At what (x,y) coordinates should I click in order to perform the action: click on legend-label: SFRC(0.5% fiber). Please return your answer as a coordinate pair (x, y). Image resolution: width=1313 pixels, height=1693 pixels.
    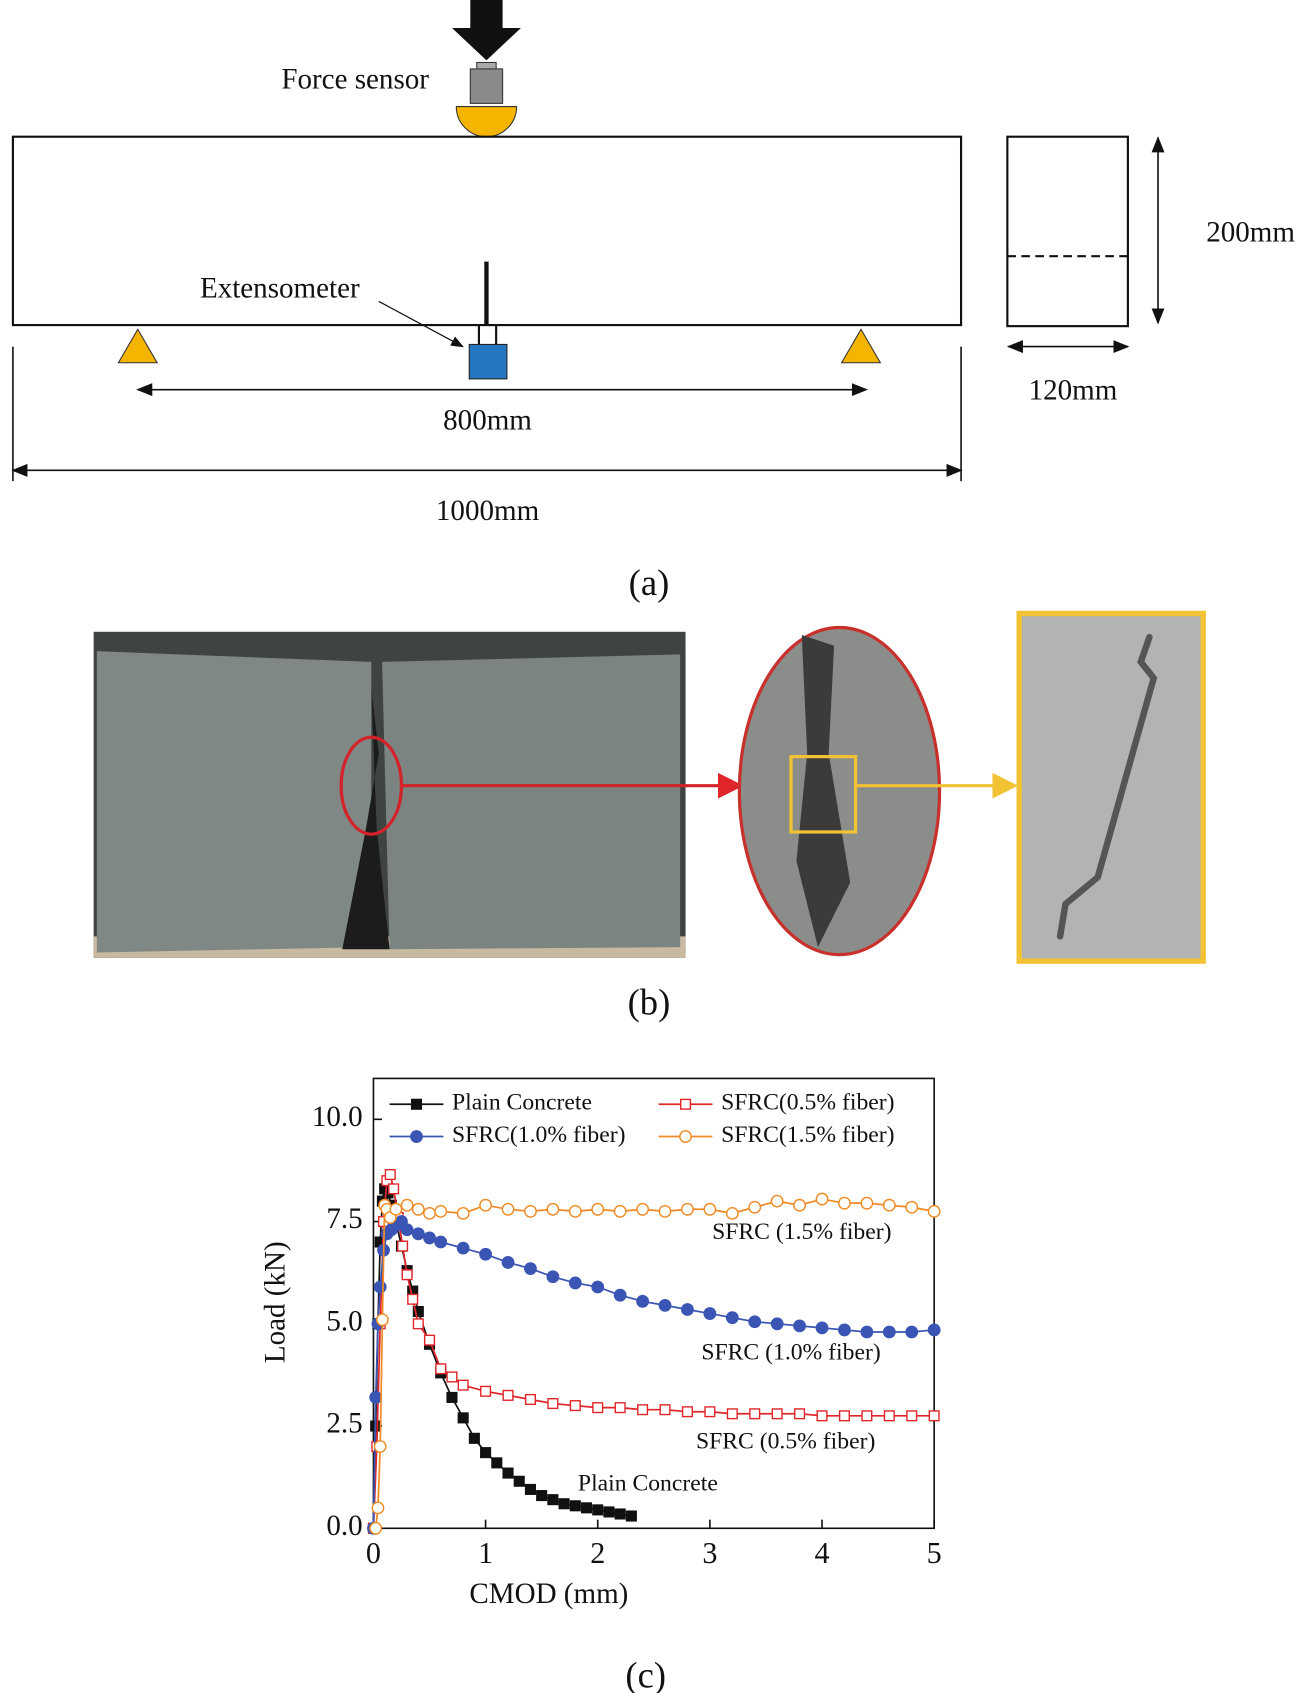
    Looking at the image, I should click on (807, 1103).